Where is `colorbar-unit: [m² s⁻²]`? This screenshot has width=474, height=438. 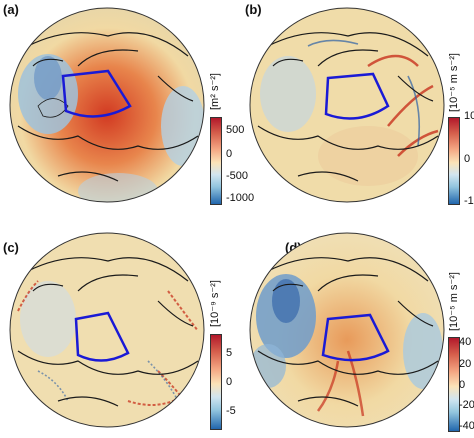
colorbar-unit: [m² s⁻²] is located at coordinates (215, 91).